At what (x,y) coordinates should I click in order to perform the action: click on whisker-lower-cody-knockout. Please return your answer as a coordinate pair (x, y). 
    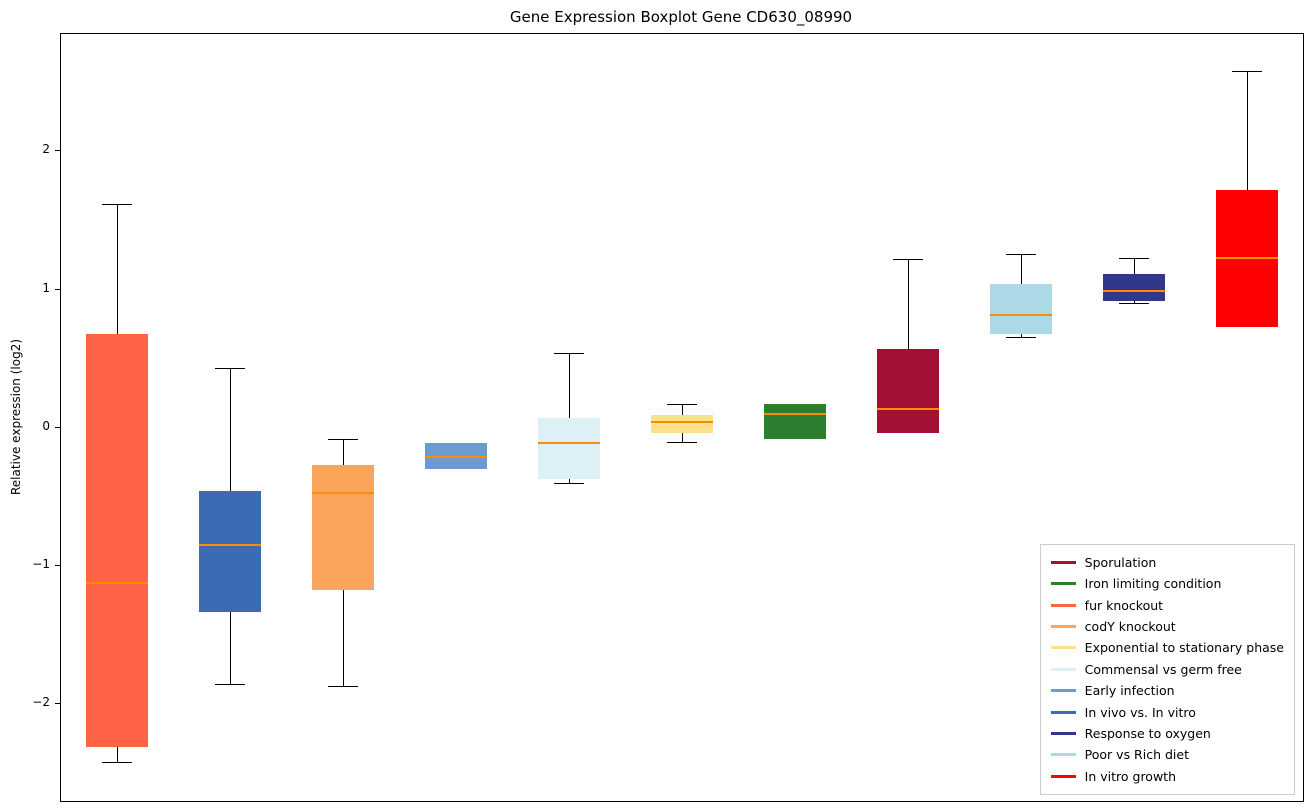
    Looking at the image, I should click on (343, 638).